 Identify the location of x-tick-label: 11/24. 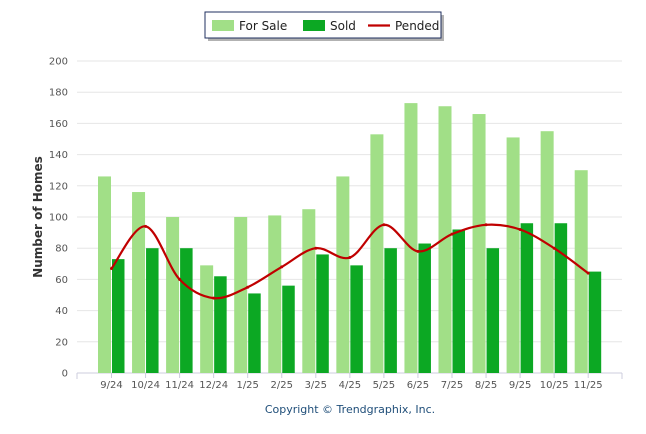
(179, 385).